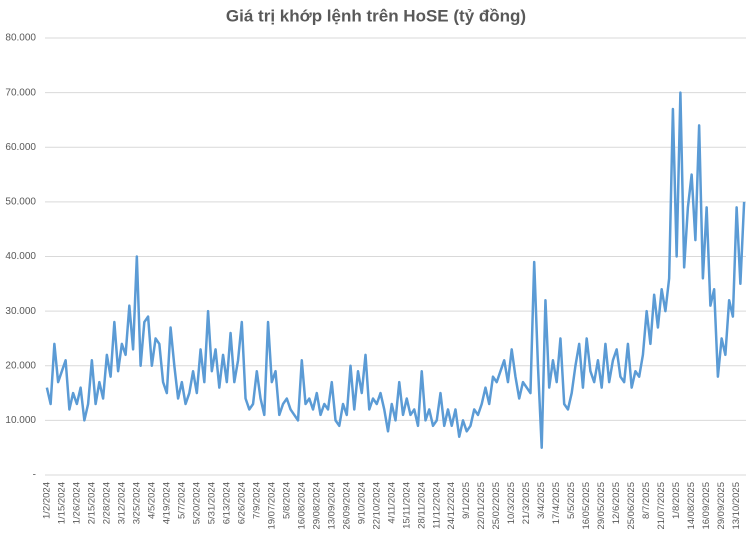 This screenshot has width=752, height=551. Describe the element at coordinates (256, 500) in the screenshot. I see `x-tick-label: 7/9/2024` at that location.